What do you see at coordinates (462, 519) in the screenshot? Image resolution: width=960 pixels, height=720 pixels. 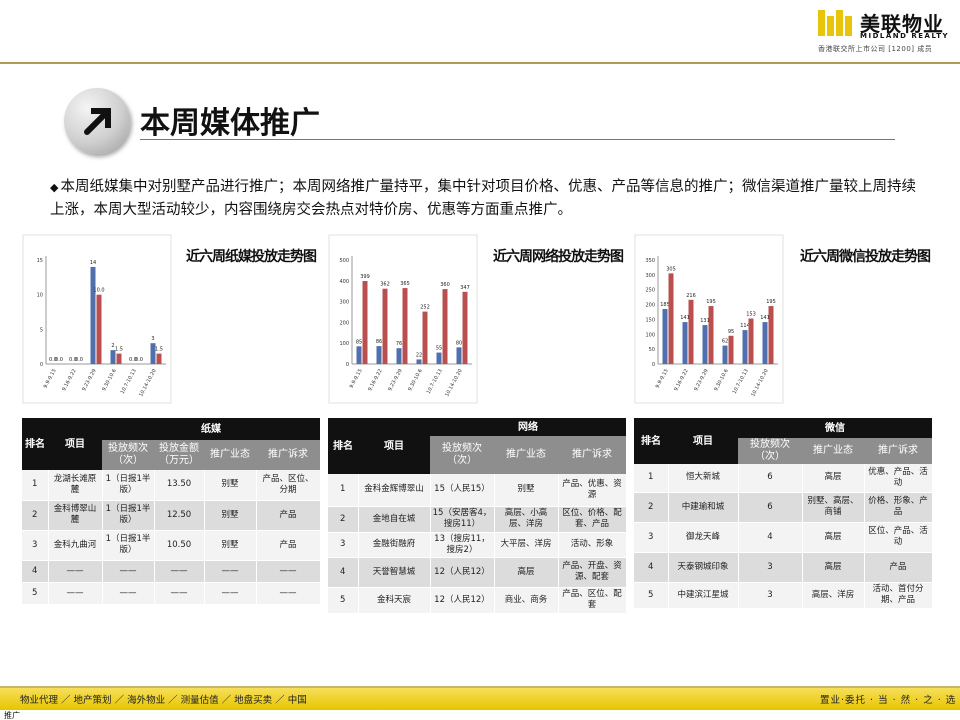 I see `table-cell: 15（安居客4，搜房11）` at bounding box center [462, 519].